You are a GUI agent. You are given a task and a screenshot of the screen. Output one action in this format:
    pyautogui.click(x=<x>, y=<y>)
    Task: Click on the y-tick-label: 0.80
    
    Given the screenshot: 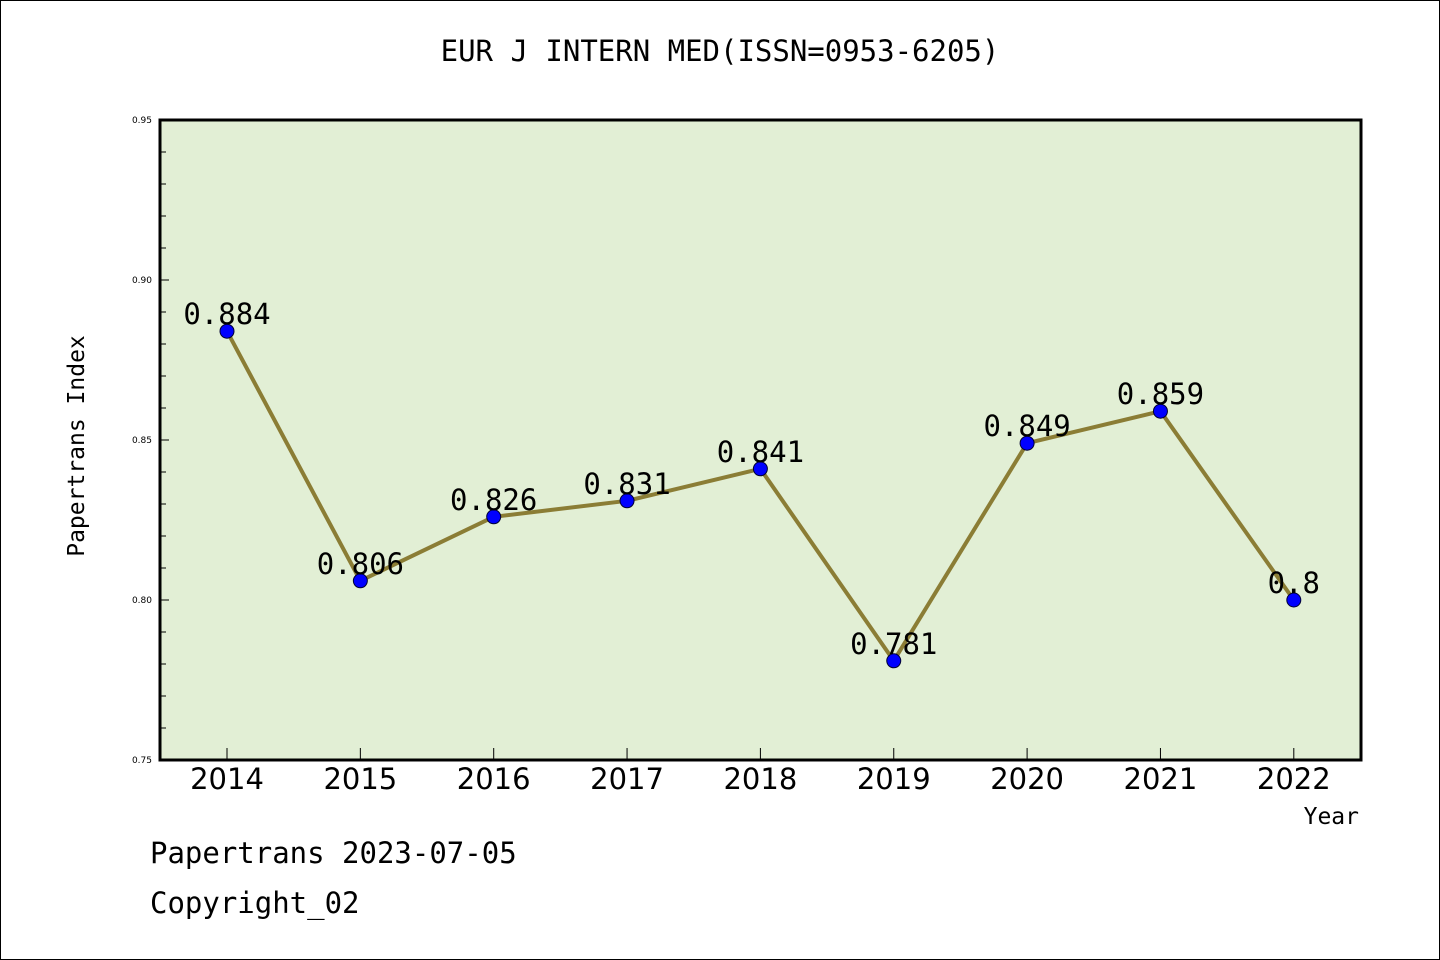 What is the action you would take?
    pyautogui.click(x=142, y=601)
    